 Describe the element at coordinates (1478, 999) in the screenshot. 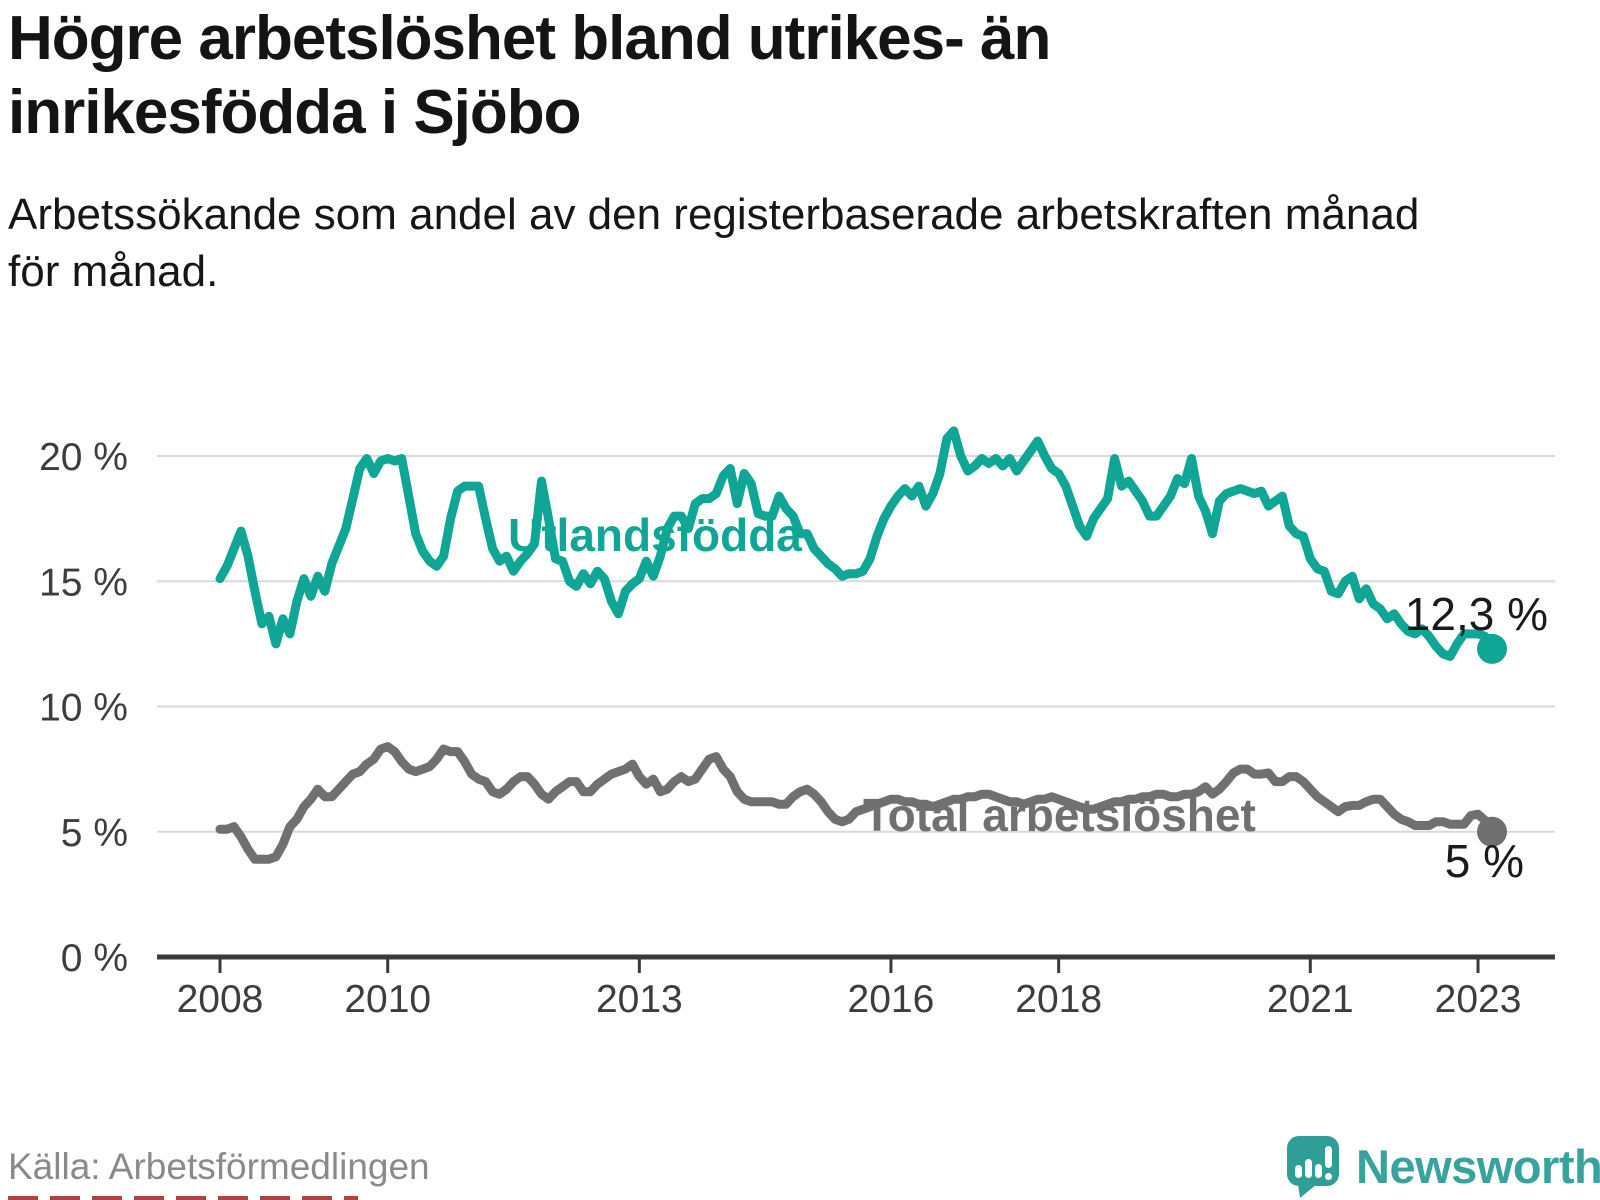

I see `x-tick-label: 2023` at that location.